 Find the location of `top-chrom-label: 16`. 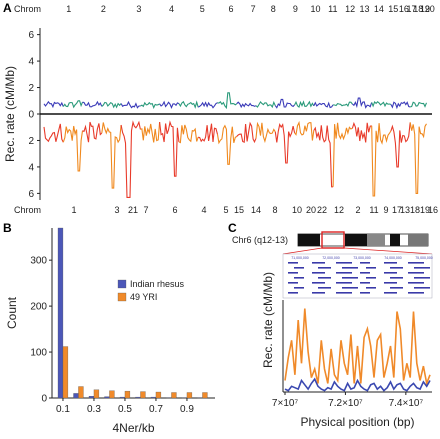

top-chrom-label: 16 is located at coordinates (404, 9).